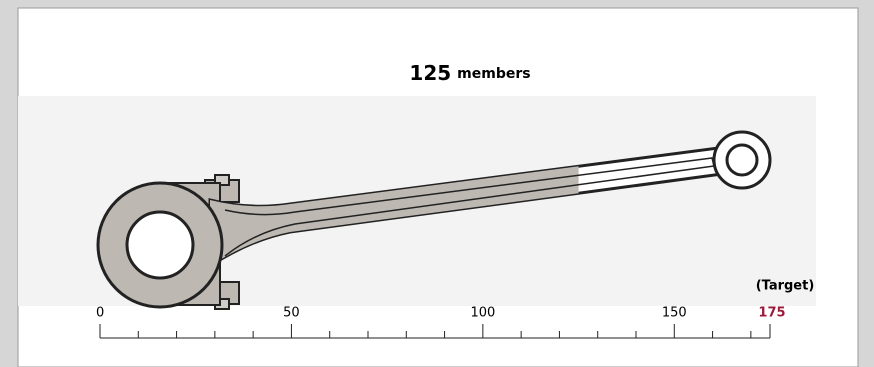 This screenshot has width=874, height=367. What do you see at coordinates (742, 160) in the screenshot?
I see `small-ring-hole` at bounding box center [742, 160].